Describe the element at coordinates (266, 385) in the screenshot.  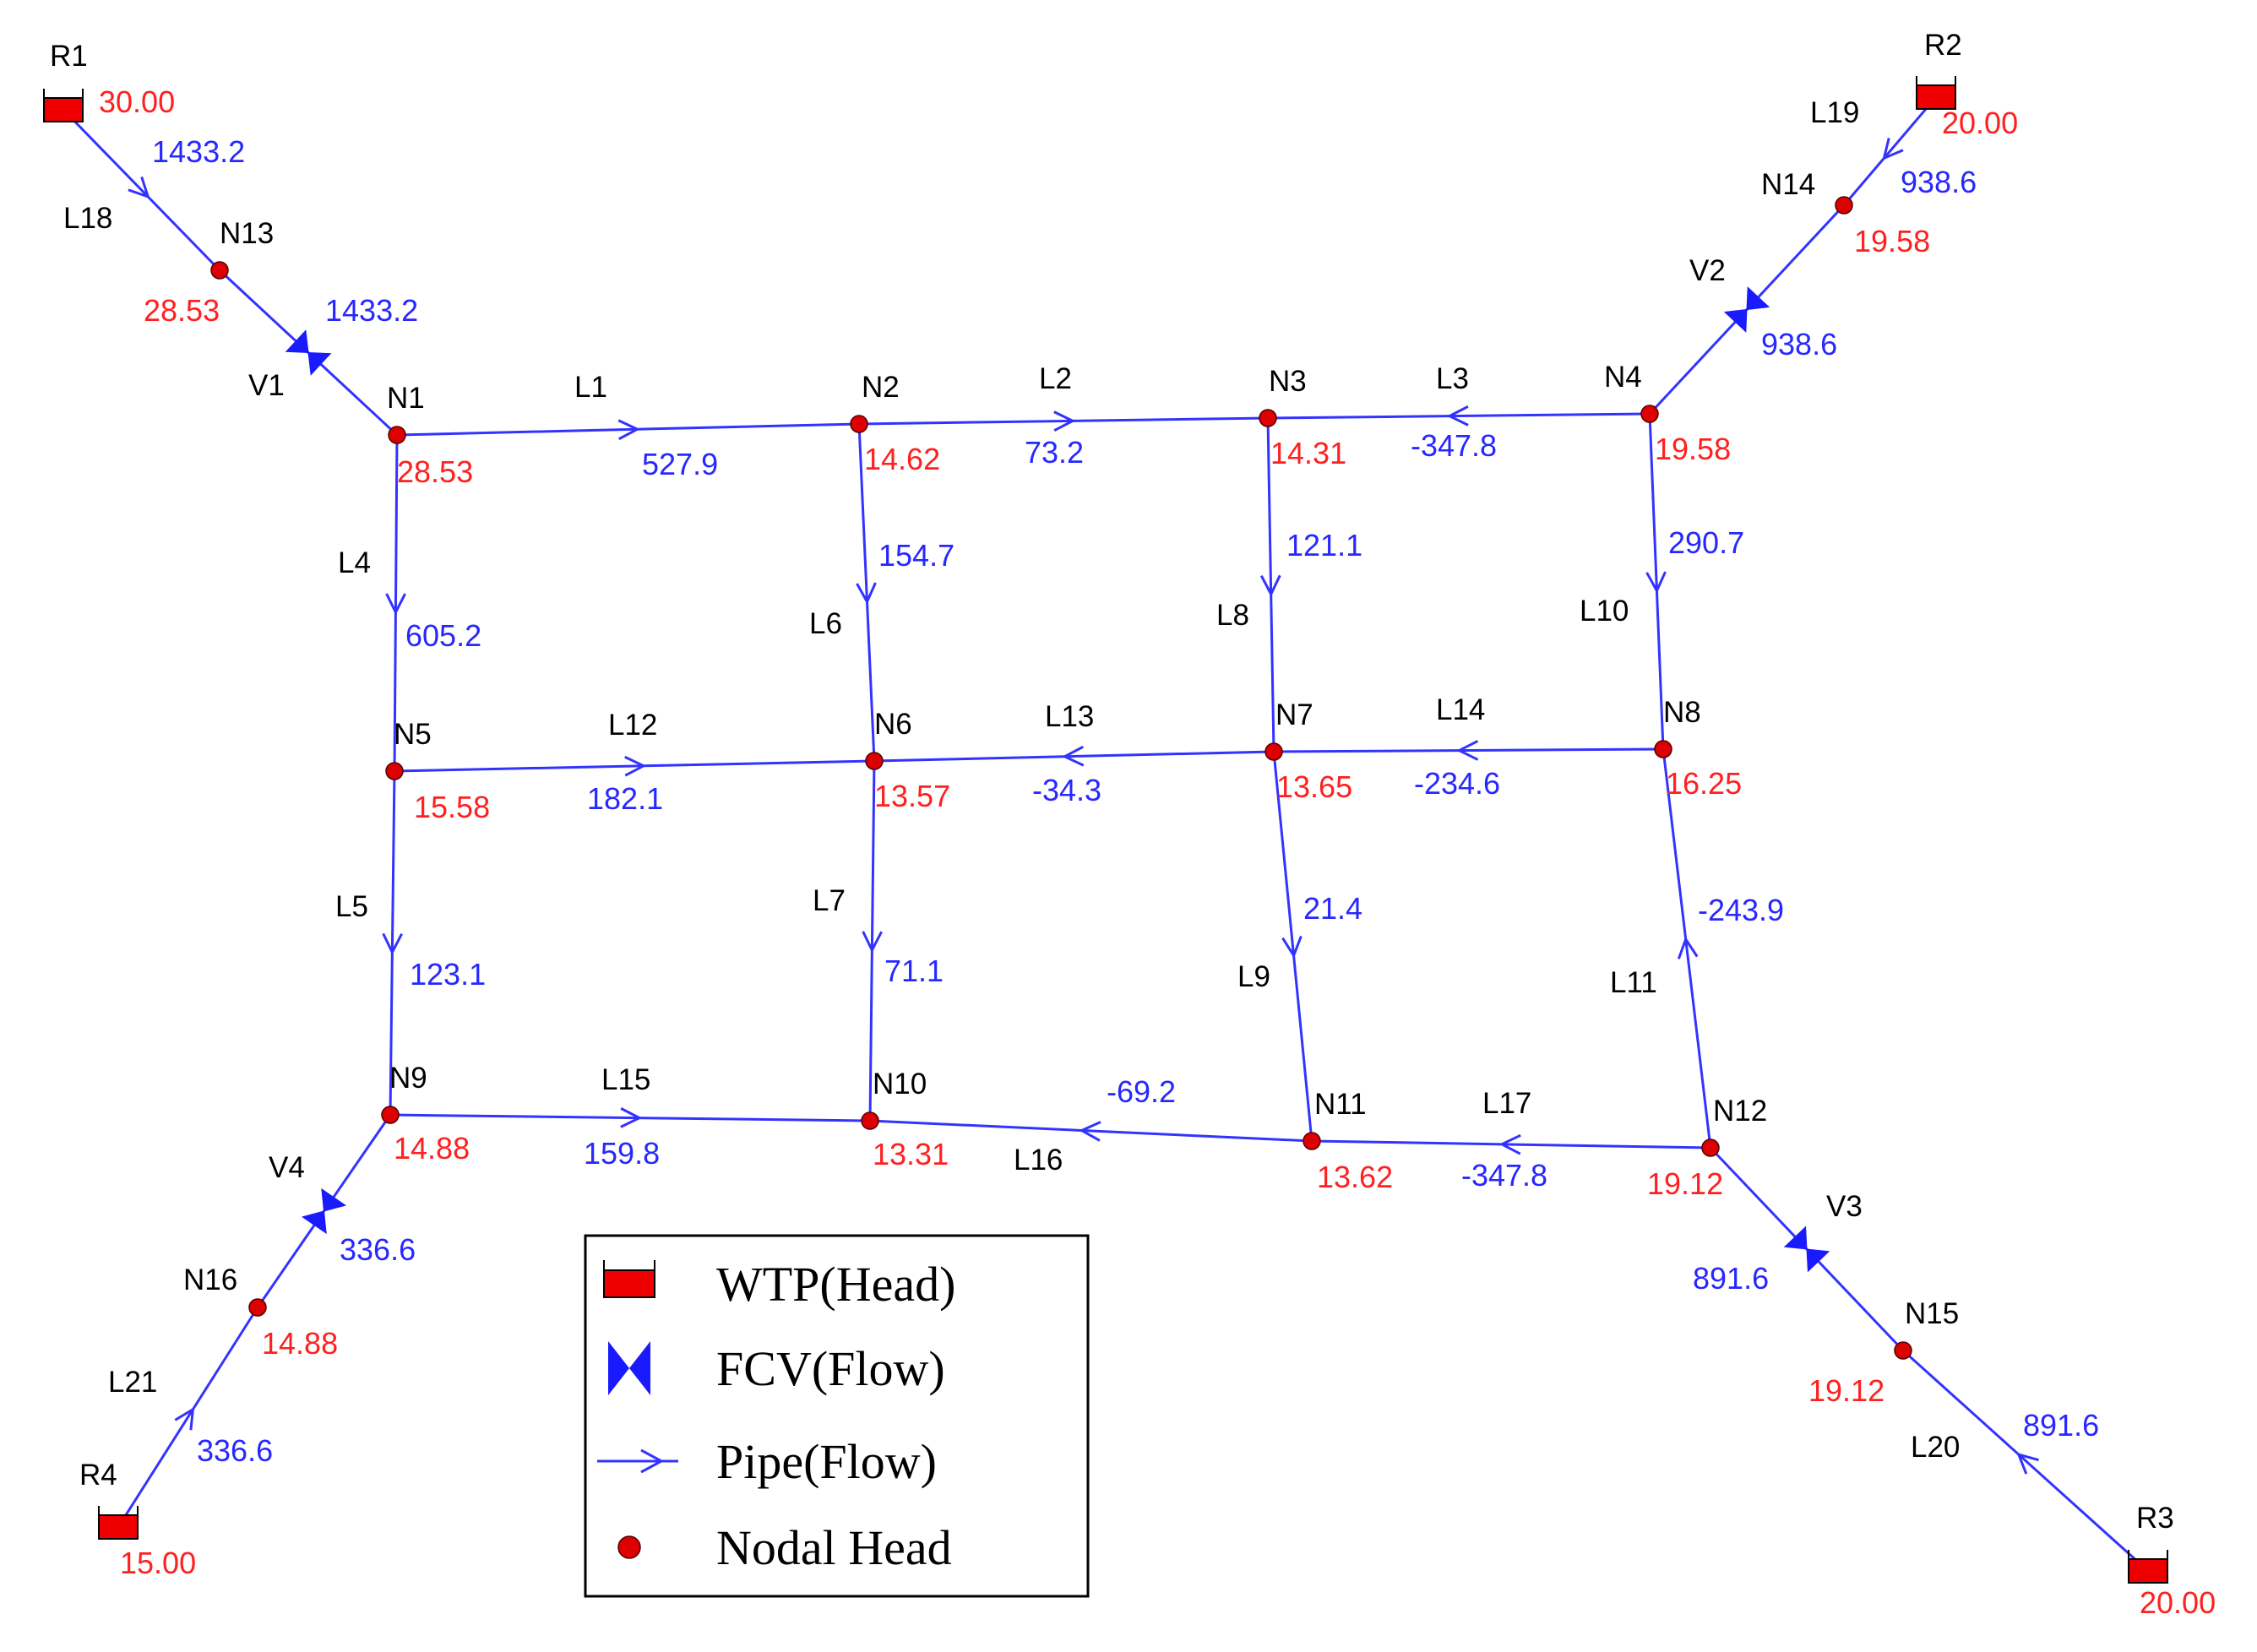
I see `valve-label: V1` at that location.